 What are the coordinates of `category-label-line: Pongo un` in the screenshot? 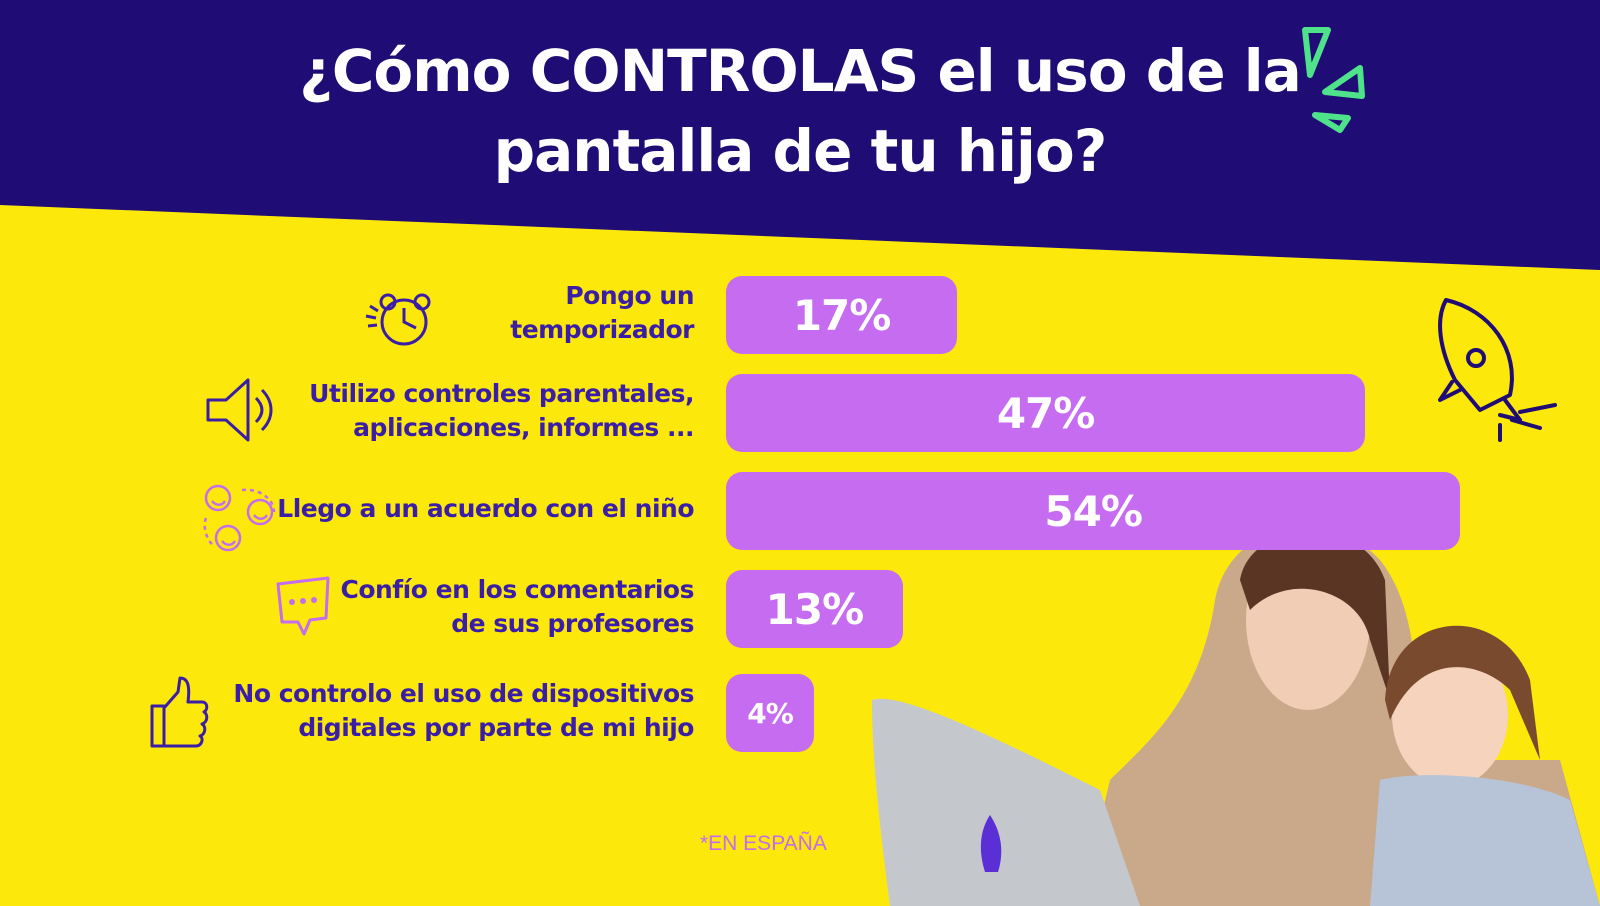 It's located at (629, 295).